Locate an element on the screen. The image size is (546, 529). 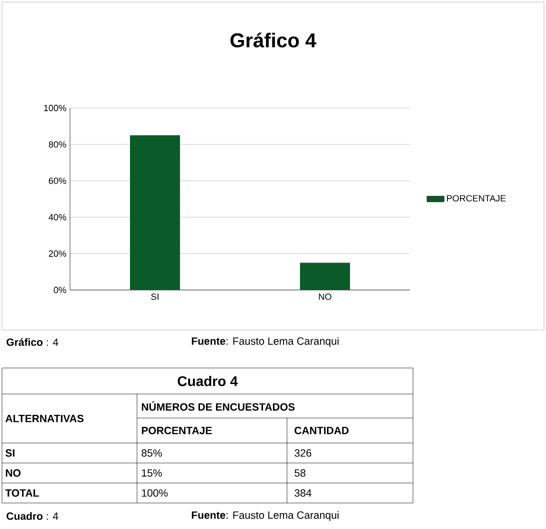
y-tick-label: 40% is located at coordinates (57, 217).